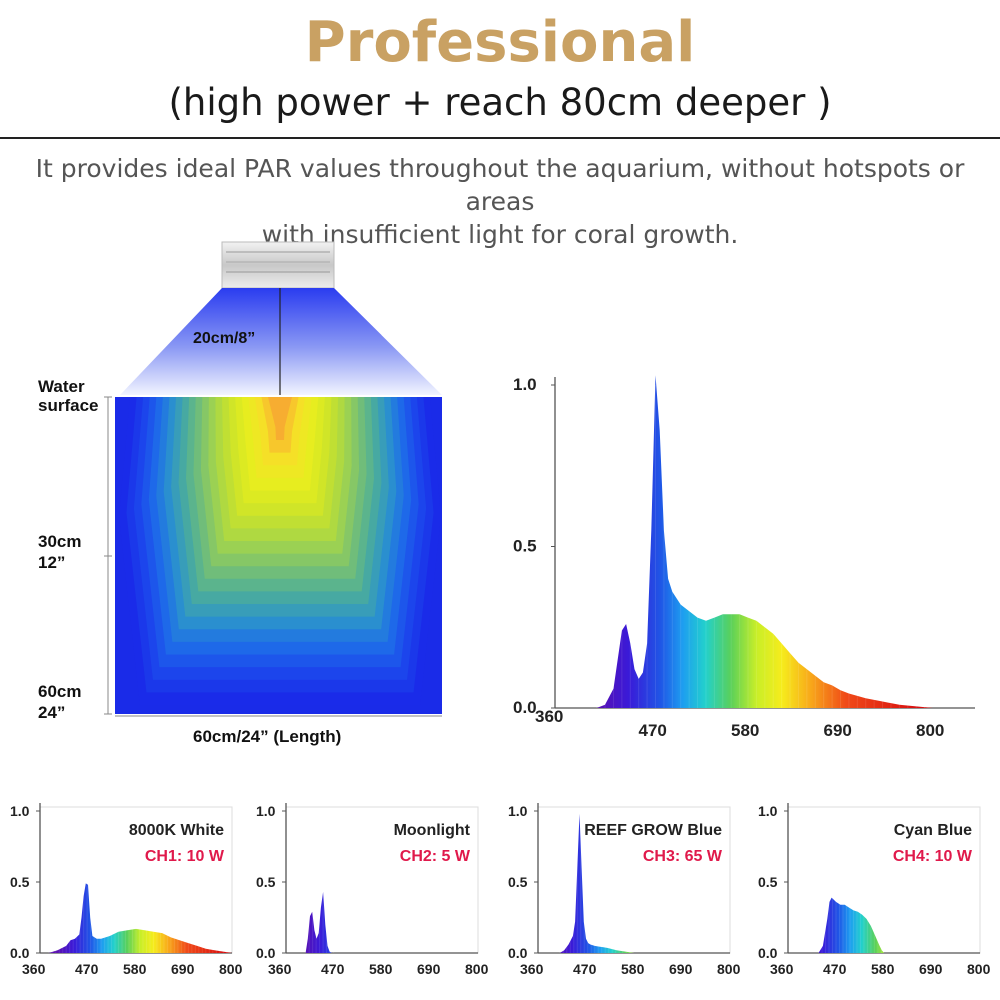 The width and height of the screenshot is (1000, 1000). What do you see at coordinates (933, 856) in the screenshot?
I see `channel-power: CH4: 10 W` at bounding box center [933, 856].